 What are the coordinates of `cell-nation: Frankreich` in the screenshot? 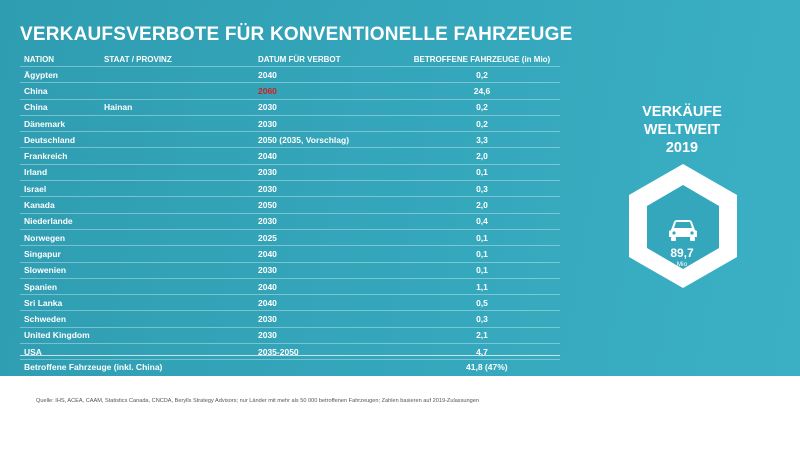 It's located at (60, 156).